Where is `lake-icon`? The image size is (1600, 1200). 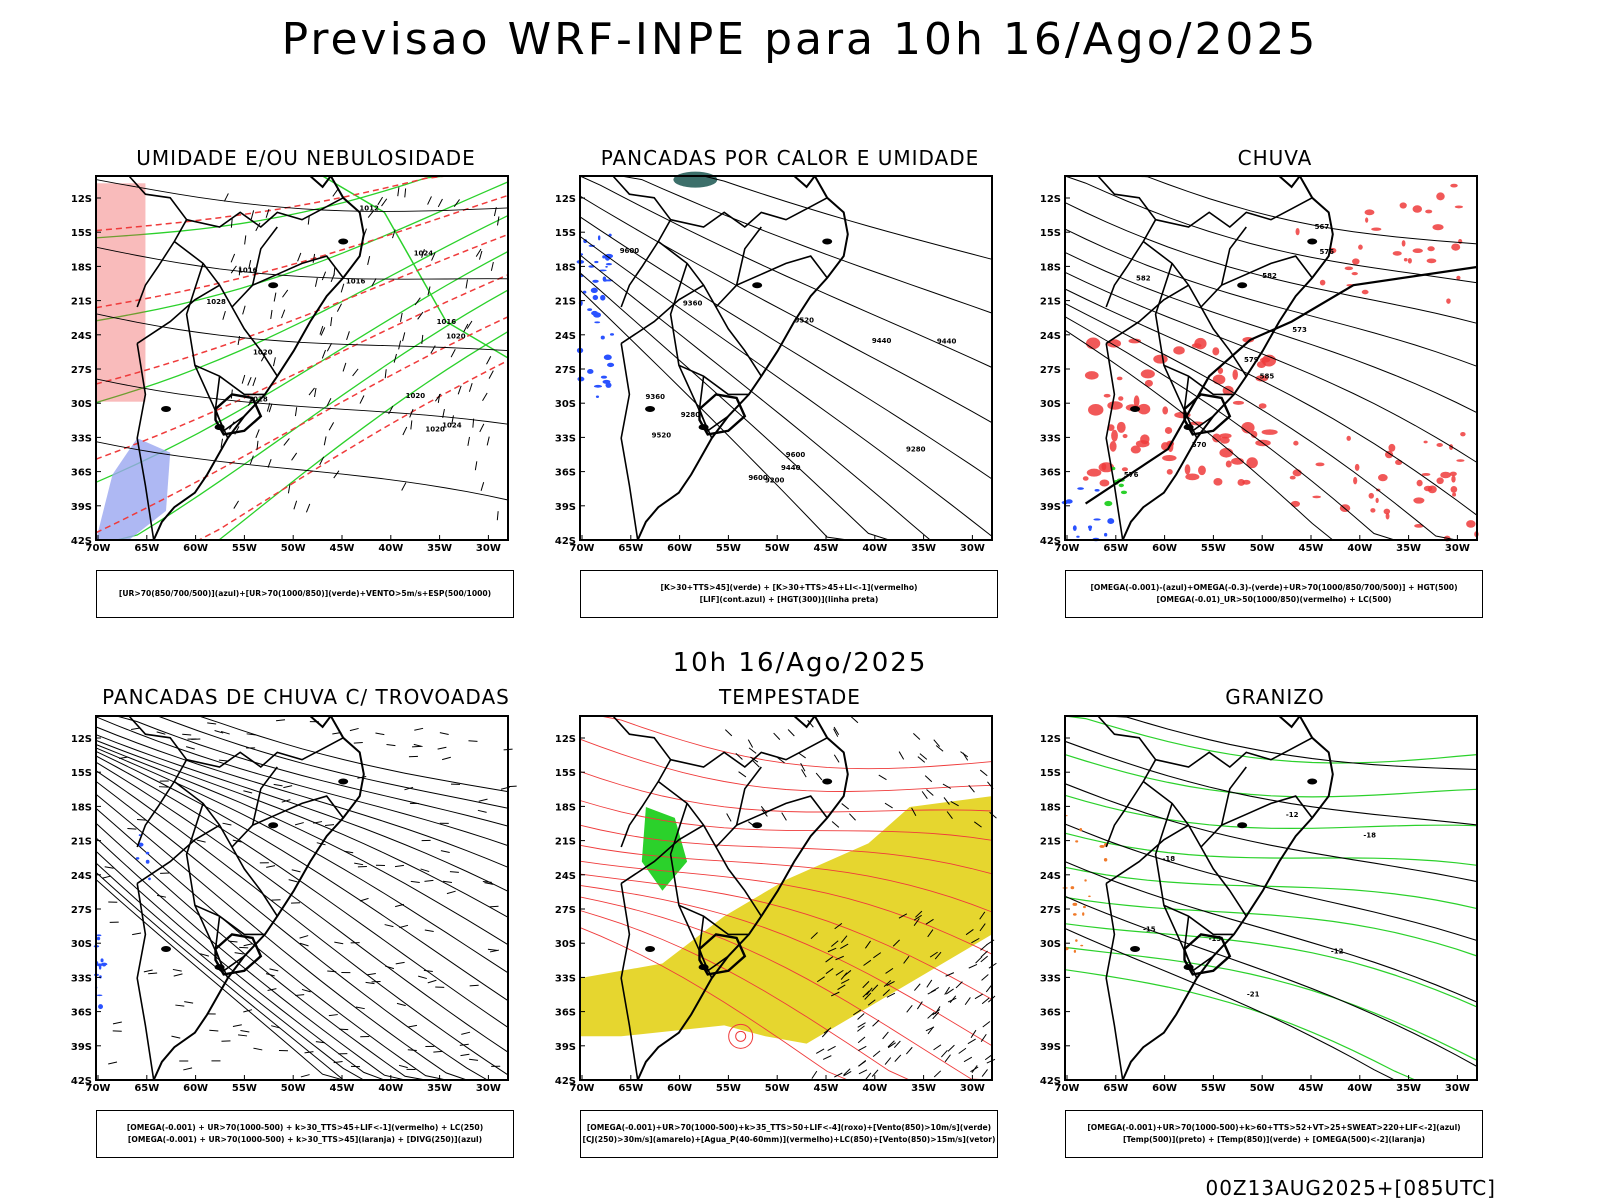
lake-icon is located at coordinates (1242, 825).